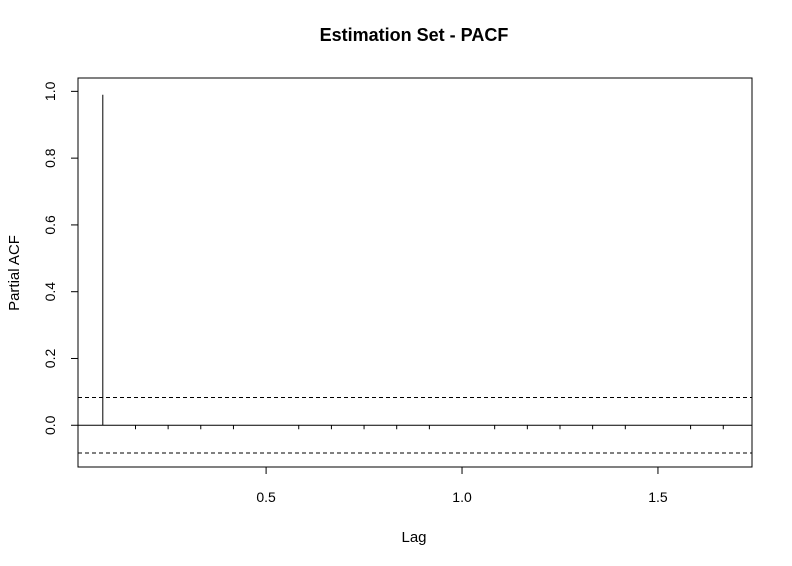 The height and width of the screenshot is (566, 792). What do you see at coordinates (14, 273) in the screenshot?
I see `y-axis-label: Partial ACF` at bounding box center [14, 273].